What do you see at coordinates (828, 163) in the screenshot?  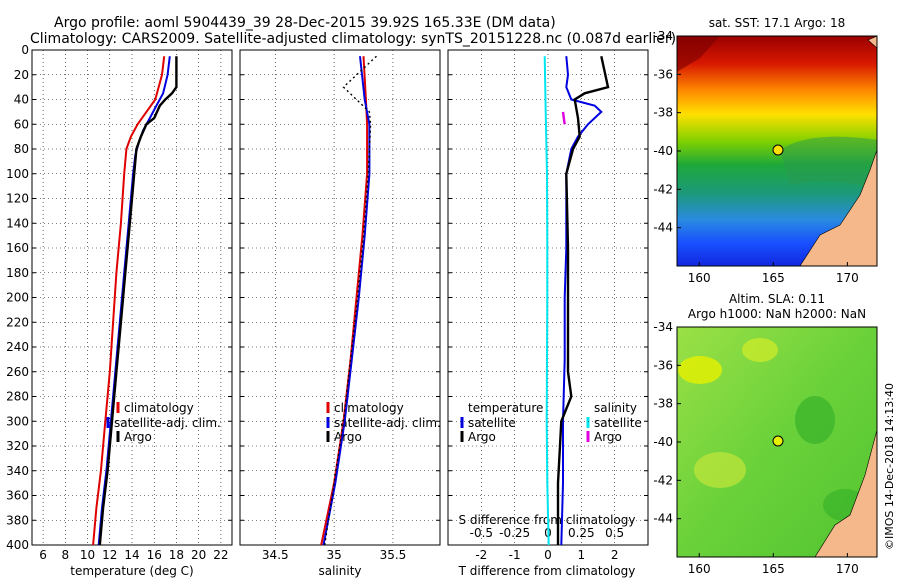 I see `sst-mid-patch` at bounding box center [828, 163].